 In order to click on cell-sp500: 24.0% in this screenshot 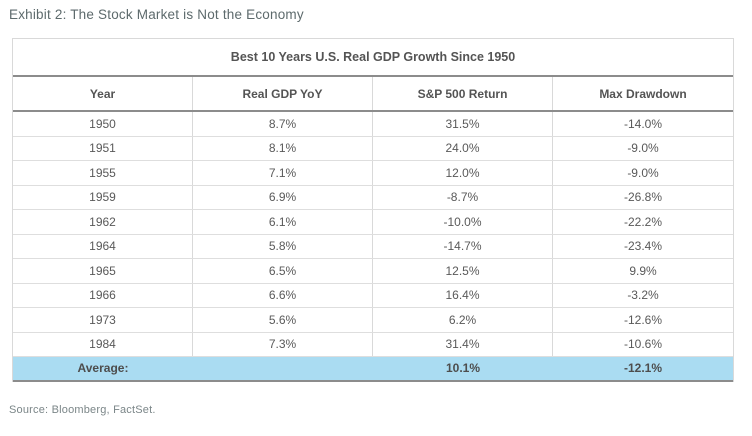, I will do `click(463, 148)`.